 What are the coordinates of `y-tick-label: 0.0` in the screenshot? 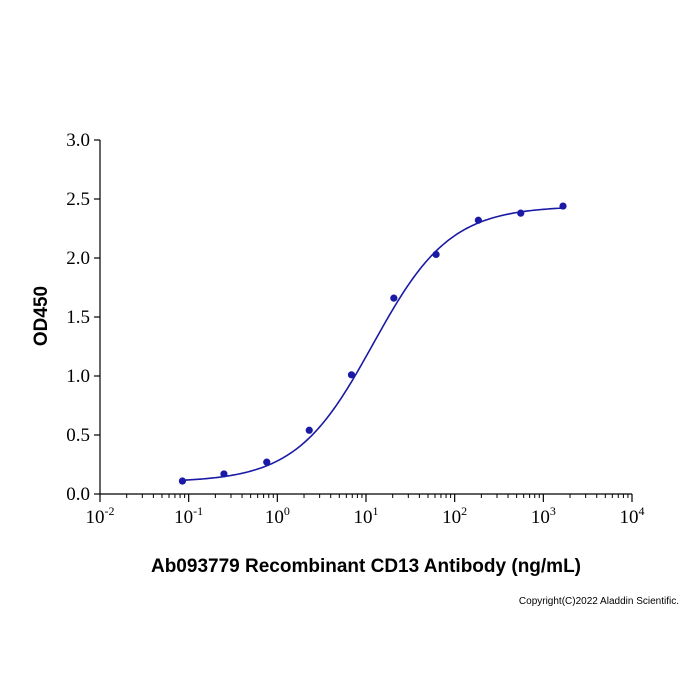 It's located at (78, 494).